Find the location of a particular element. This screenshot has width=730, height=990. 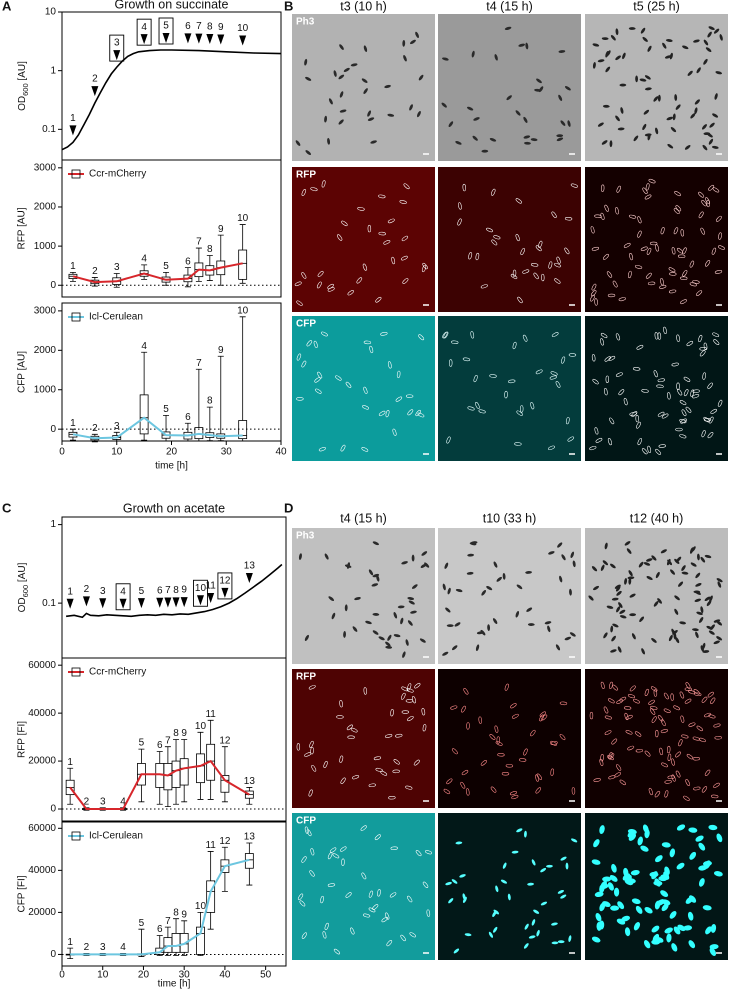

x-tick-label: 40 is located at coordinates (225, 975).